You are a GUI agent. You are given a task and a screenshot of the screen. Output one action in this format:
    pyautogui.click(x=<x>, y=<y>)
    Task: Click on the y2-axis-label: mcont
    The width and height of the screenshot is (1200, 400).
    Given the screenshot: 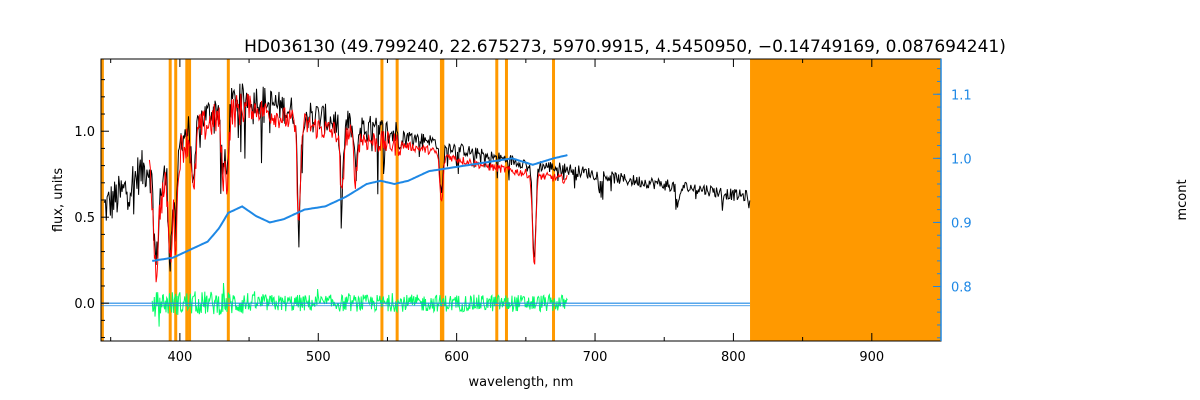 What is the action you would take?
    pyautogui.click(x=1182, y=199)
    